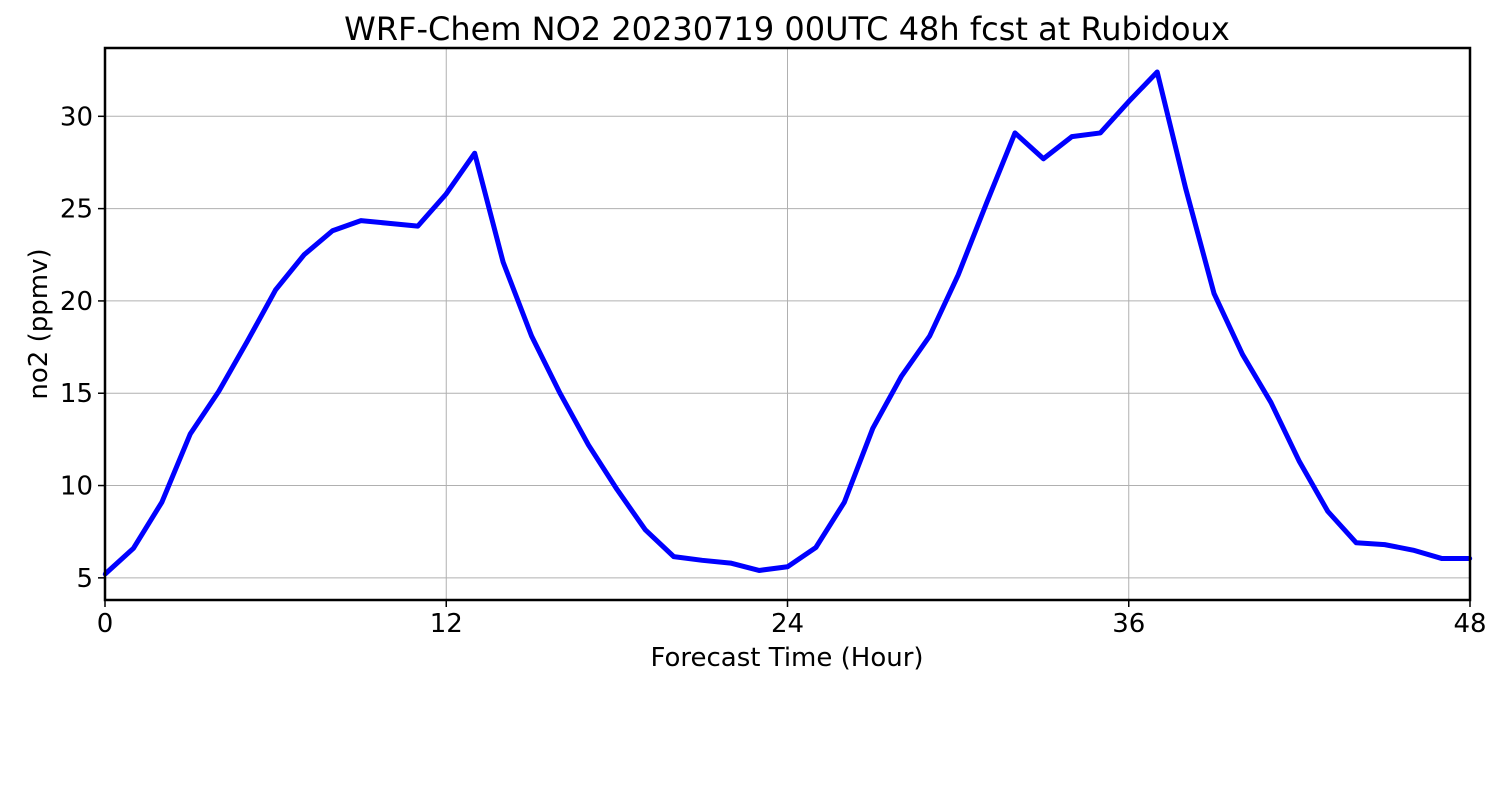 This screenshot has height=800, width=1500. Describe the element at coordinates (39, 323) in the screenshot. I see `y-axis-label: no2 (ppmv)` at that location.